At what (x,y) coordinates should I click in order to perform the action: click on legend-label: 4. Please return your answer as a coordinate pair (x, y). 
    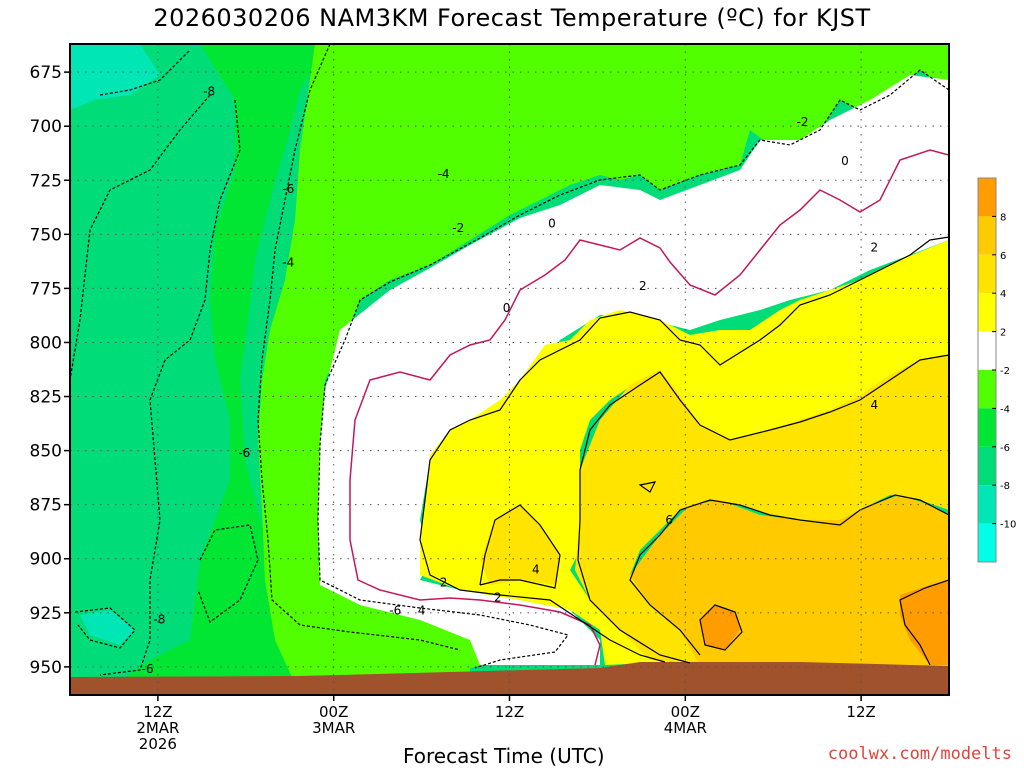
    Looking at the image, I should click on (1003, 294).